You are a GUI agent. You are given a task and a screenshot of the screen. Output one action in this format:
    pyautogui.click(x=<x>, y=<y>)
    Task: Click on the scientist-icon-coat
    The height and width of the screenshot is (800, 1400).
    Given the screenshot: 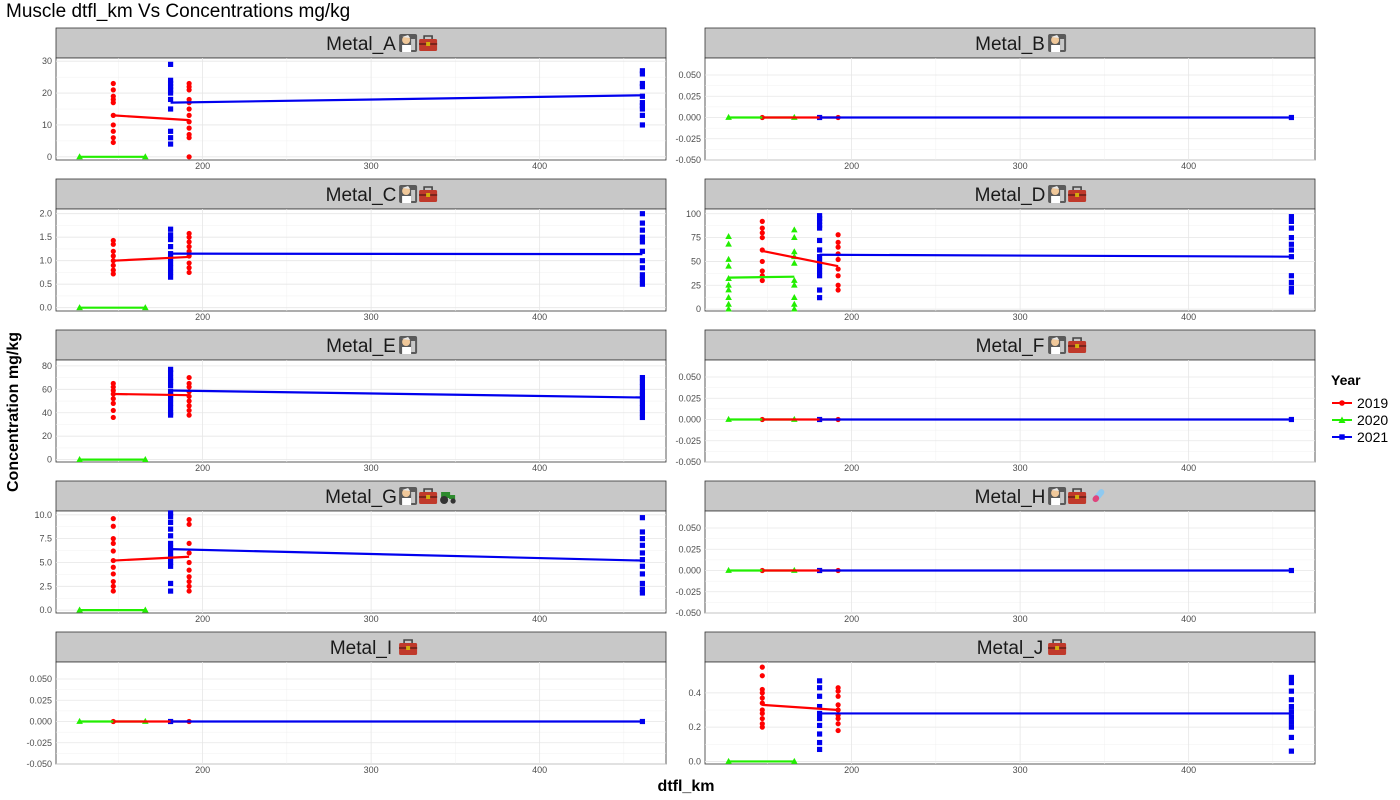 What is the action you would take?
    pyautogui.click(x=407, y=350)
    